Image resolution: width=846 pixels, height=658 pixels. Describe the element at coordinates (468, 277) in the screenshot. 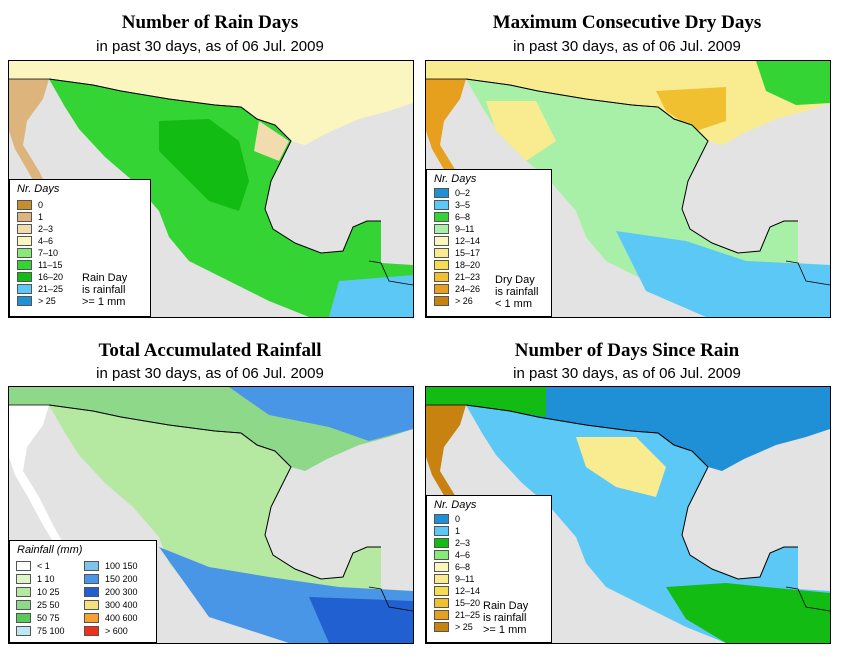

I see `legend-label: 21–23` at that location.